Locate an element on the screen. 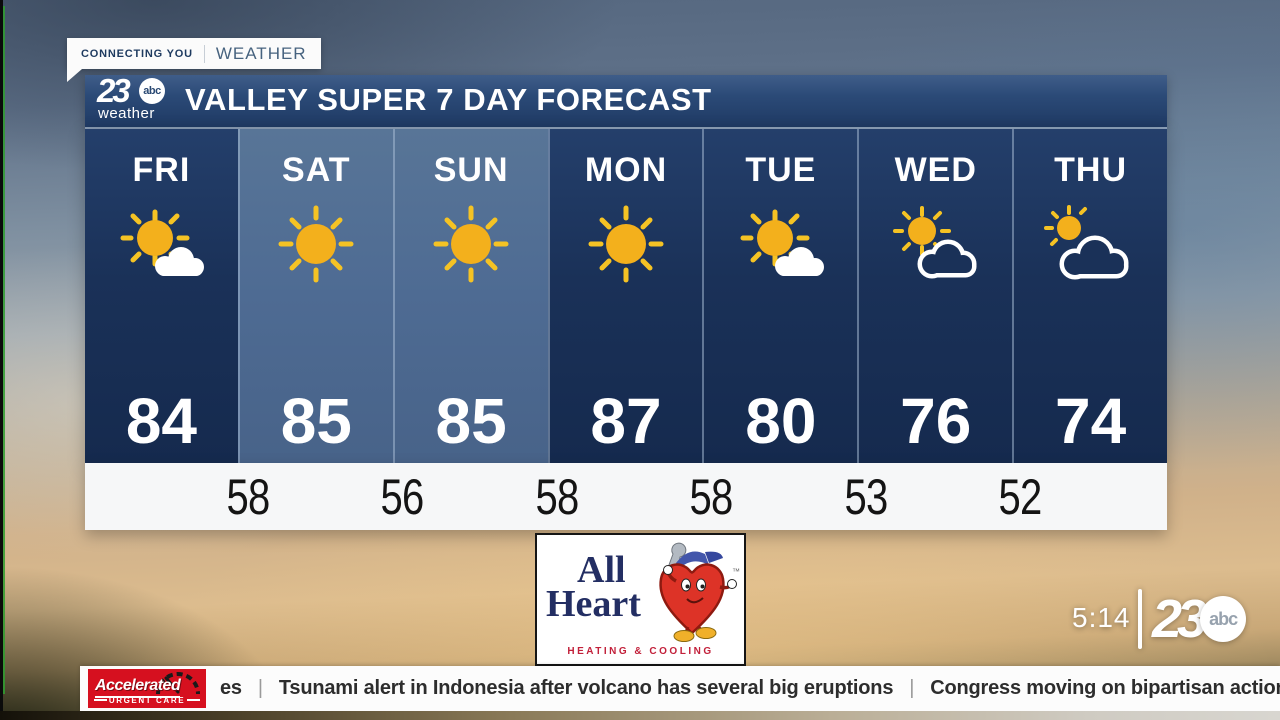 This screenshot has height=720, width=1280. day-label: THU is located at coordinates (1091, 170).